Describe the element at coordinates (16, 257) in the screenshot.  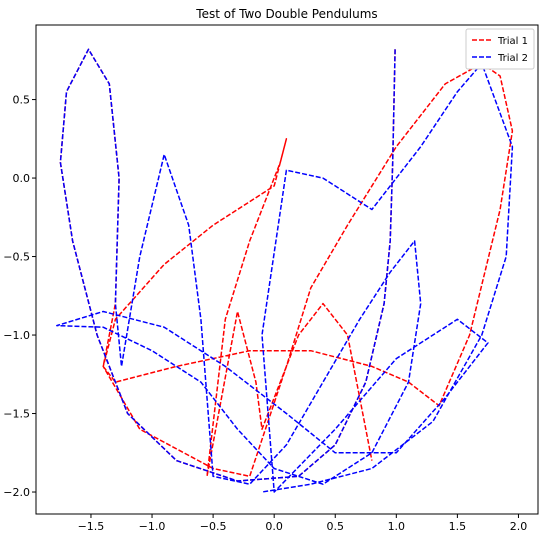
I see `y-tick-label: −0.5` at that location.